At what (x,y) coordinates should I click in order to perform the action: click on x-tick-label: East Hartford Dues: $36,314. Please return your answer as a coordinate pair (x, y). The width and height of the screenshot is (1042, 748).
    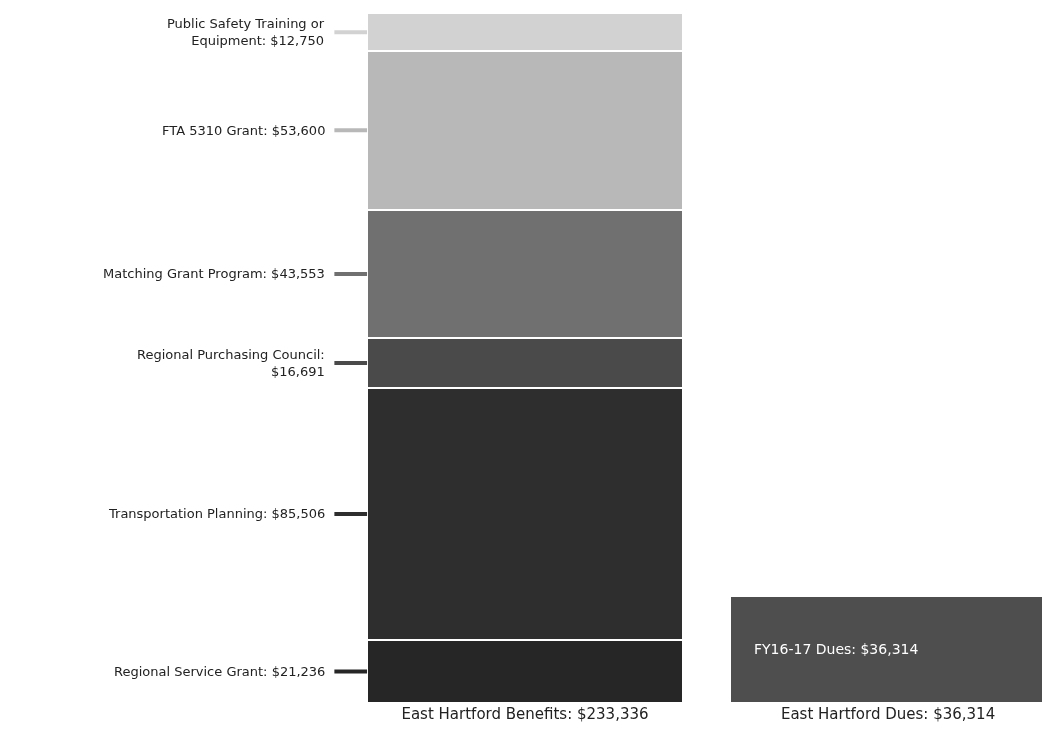
    Looking at the image, I should click on (888, 714).